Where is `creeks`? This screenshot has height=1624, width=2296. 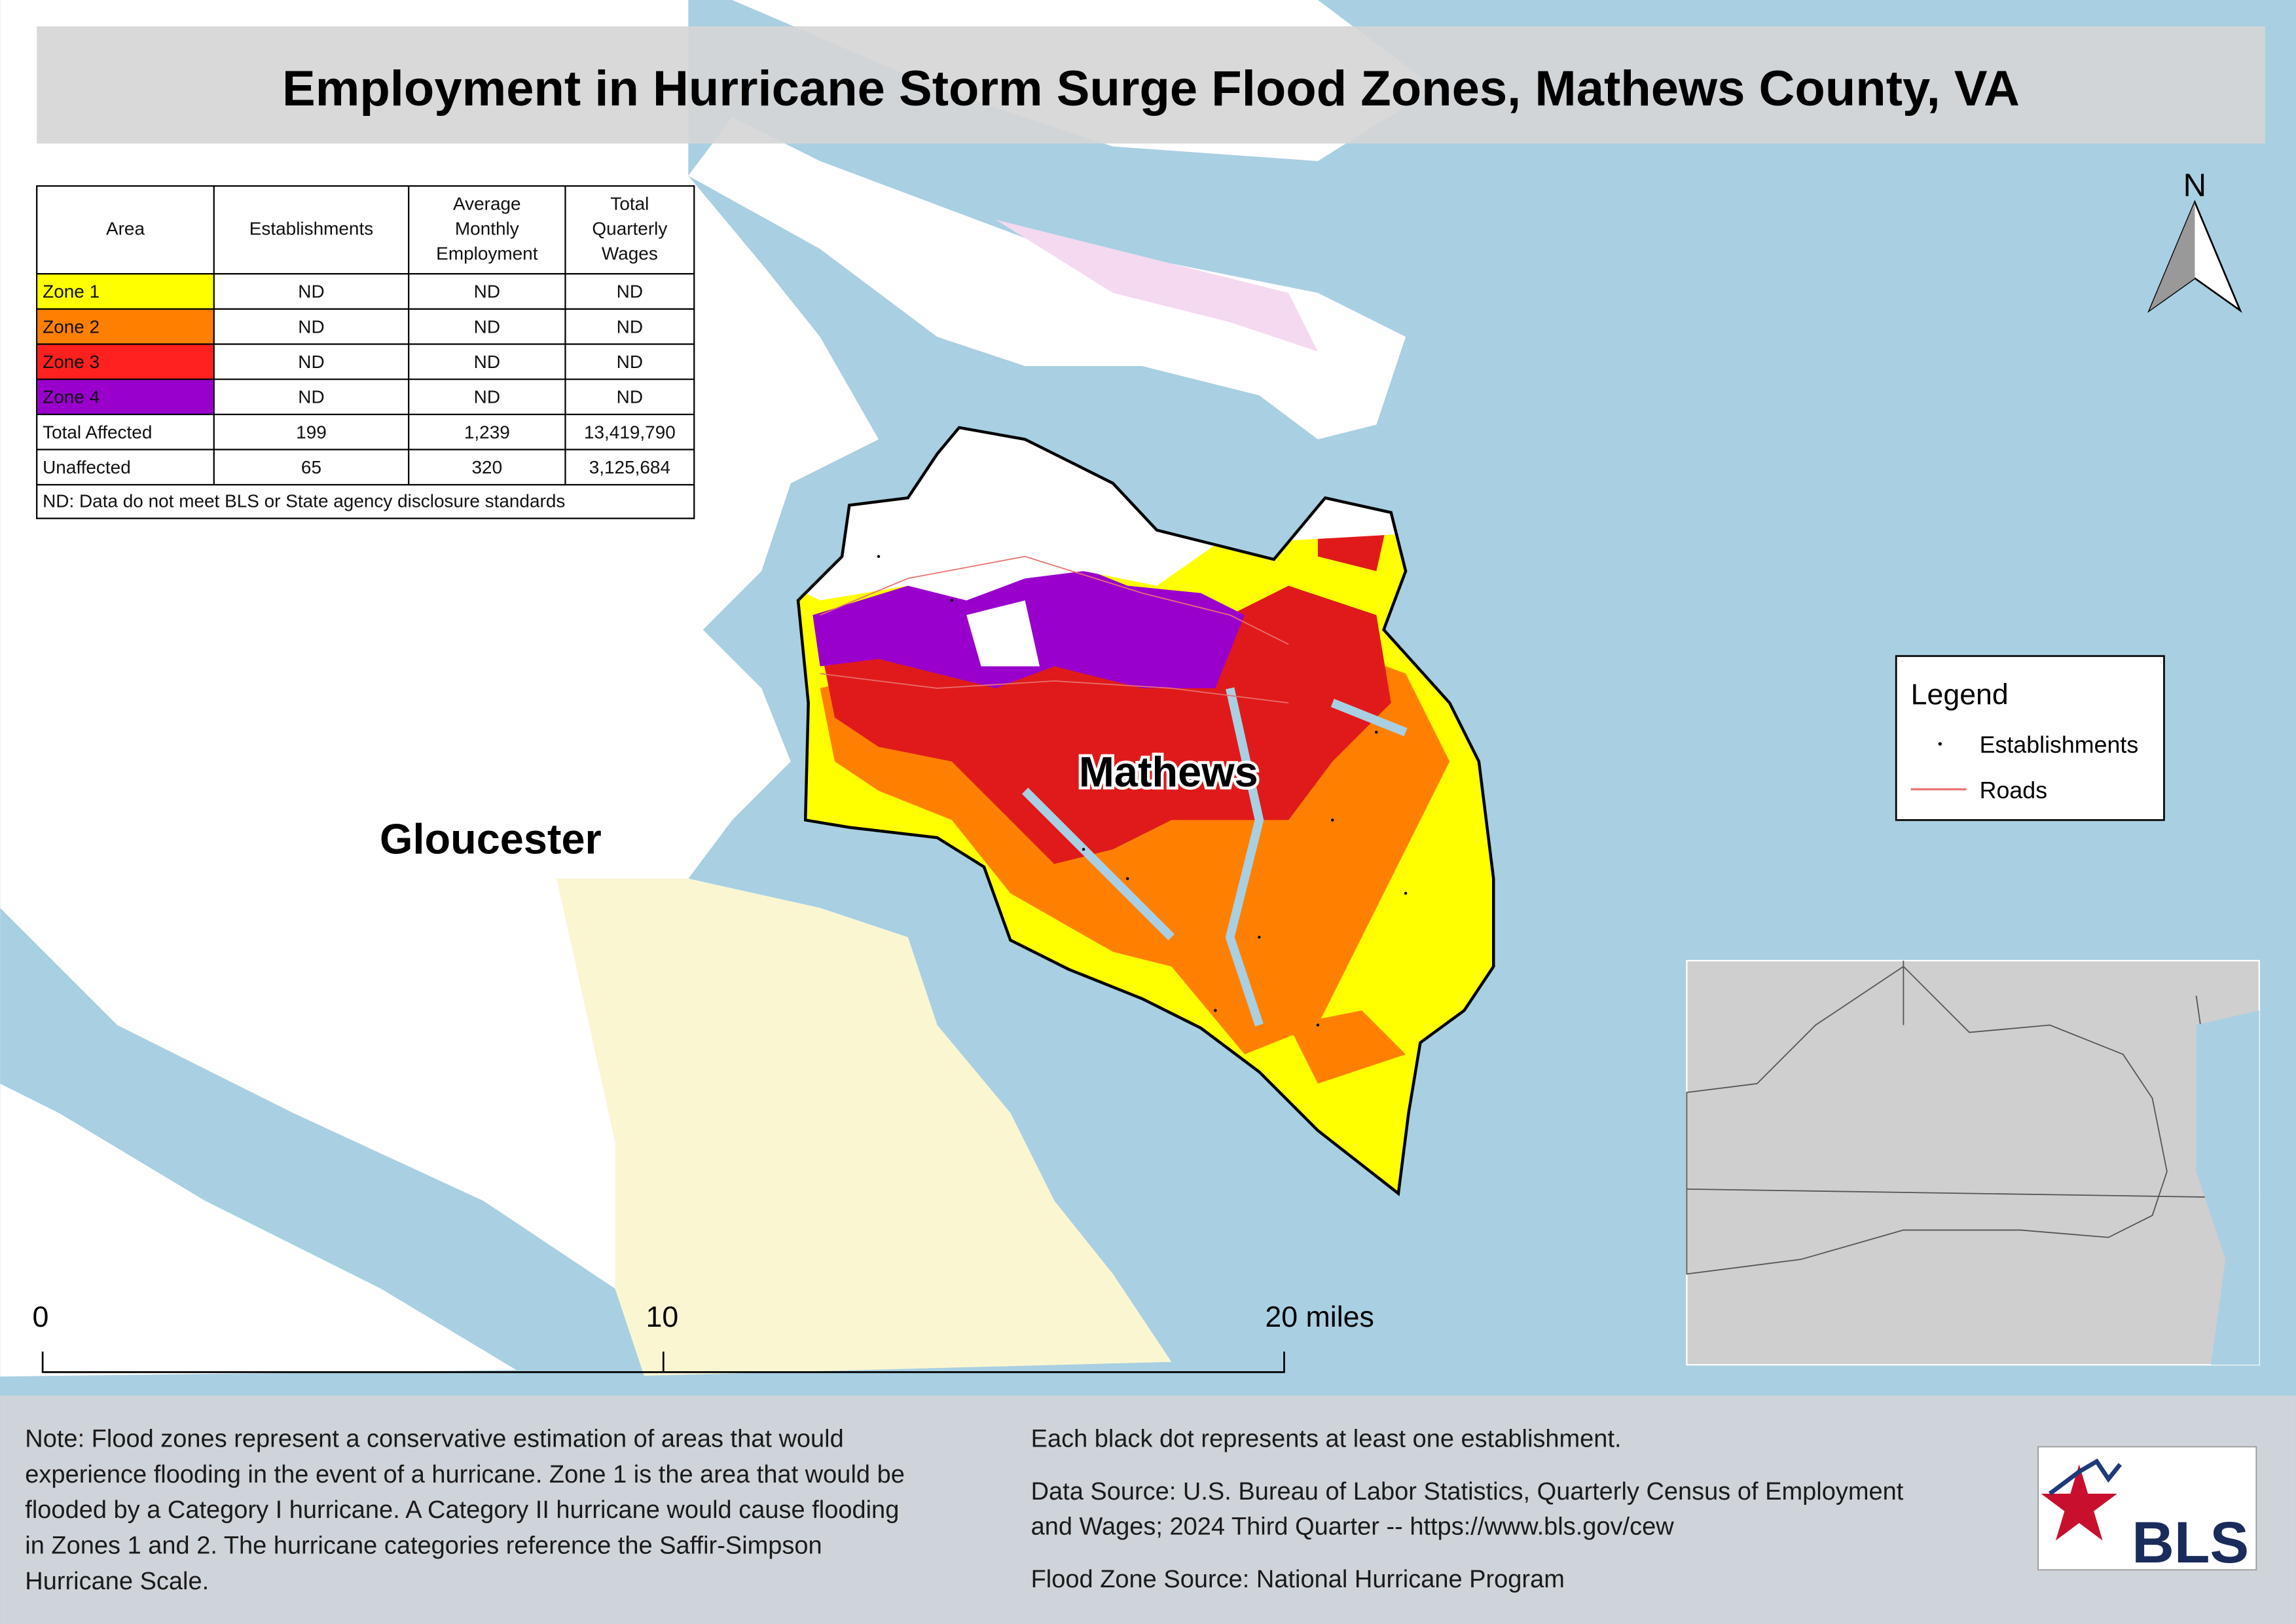 creeks is located at coordinates (1214, 857).